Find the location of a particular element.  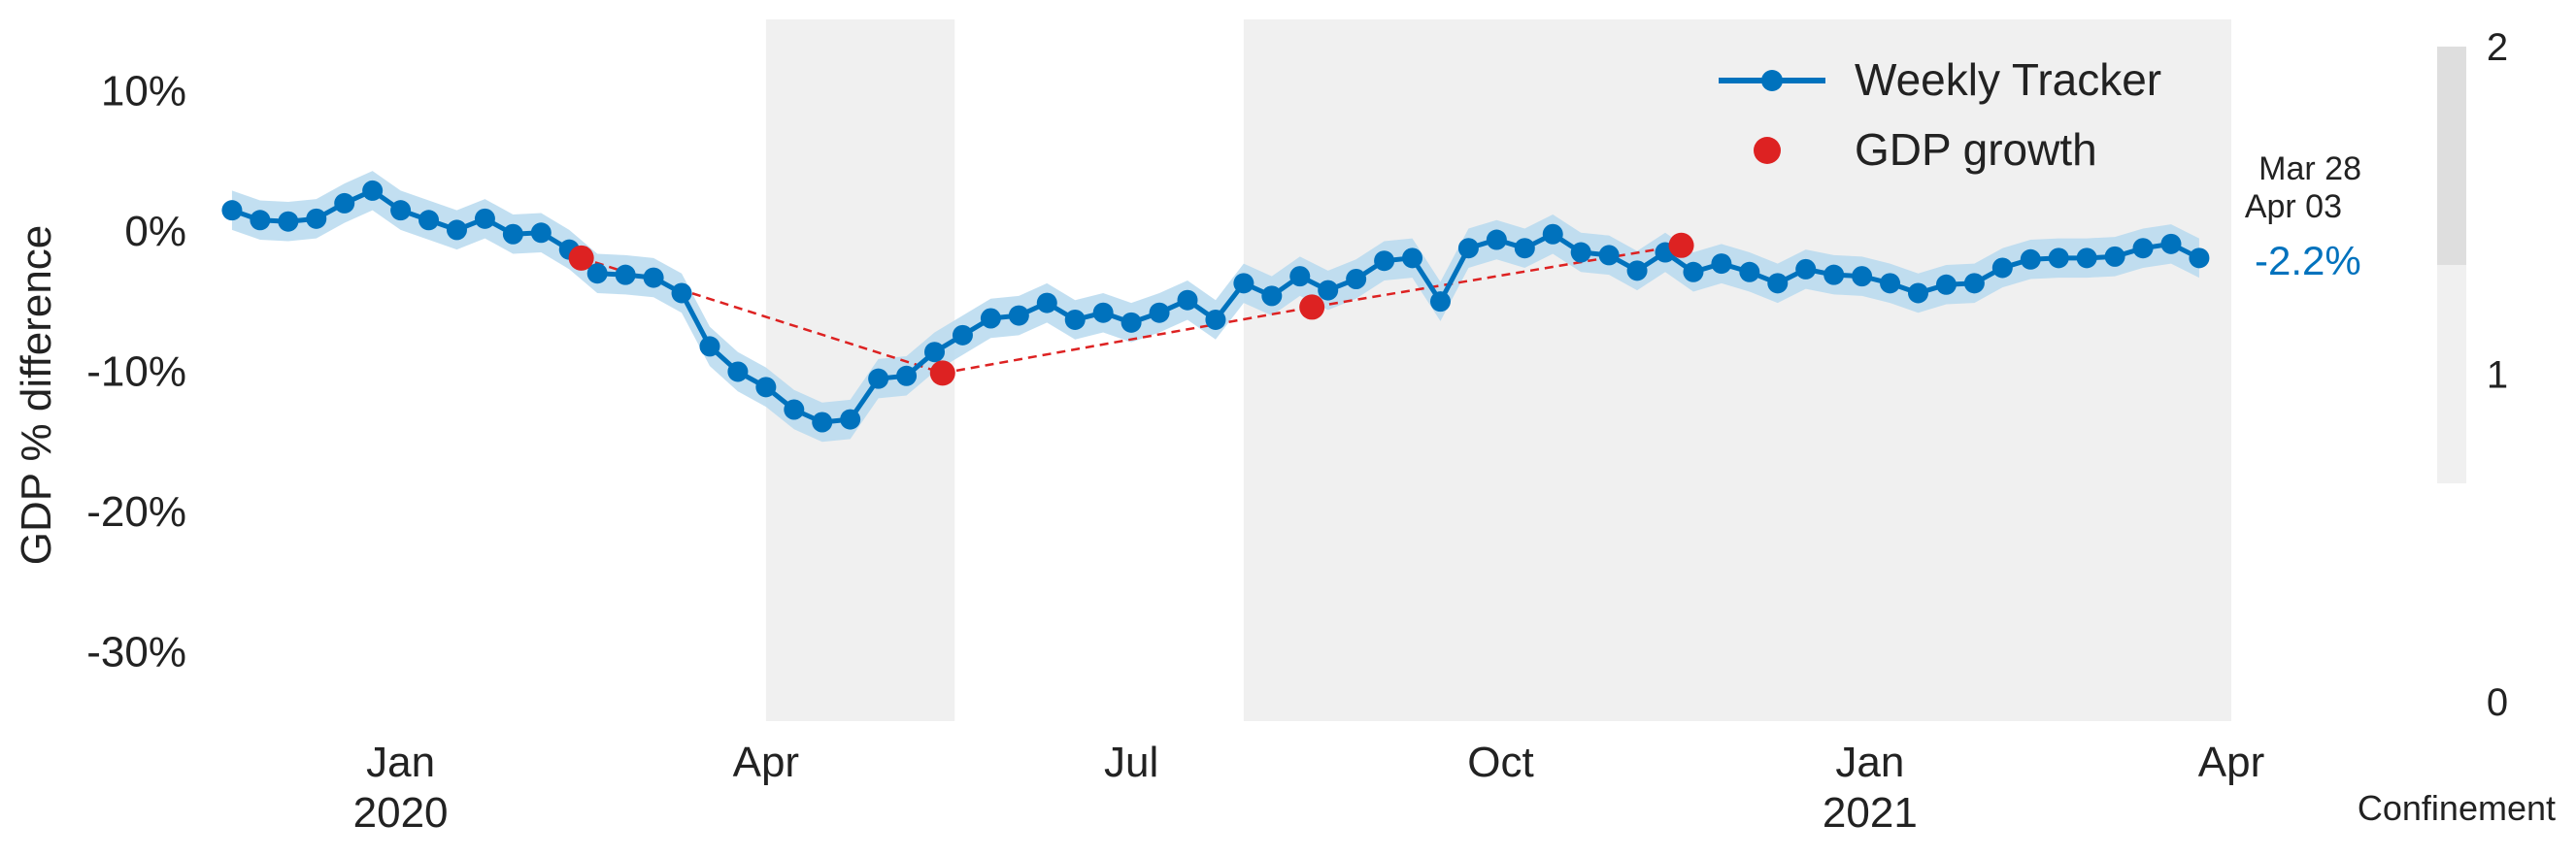

legend-label-weekly-tracker: Weekly Tracker is located at coordinates (2008, 79).